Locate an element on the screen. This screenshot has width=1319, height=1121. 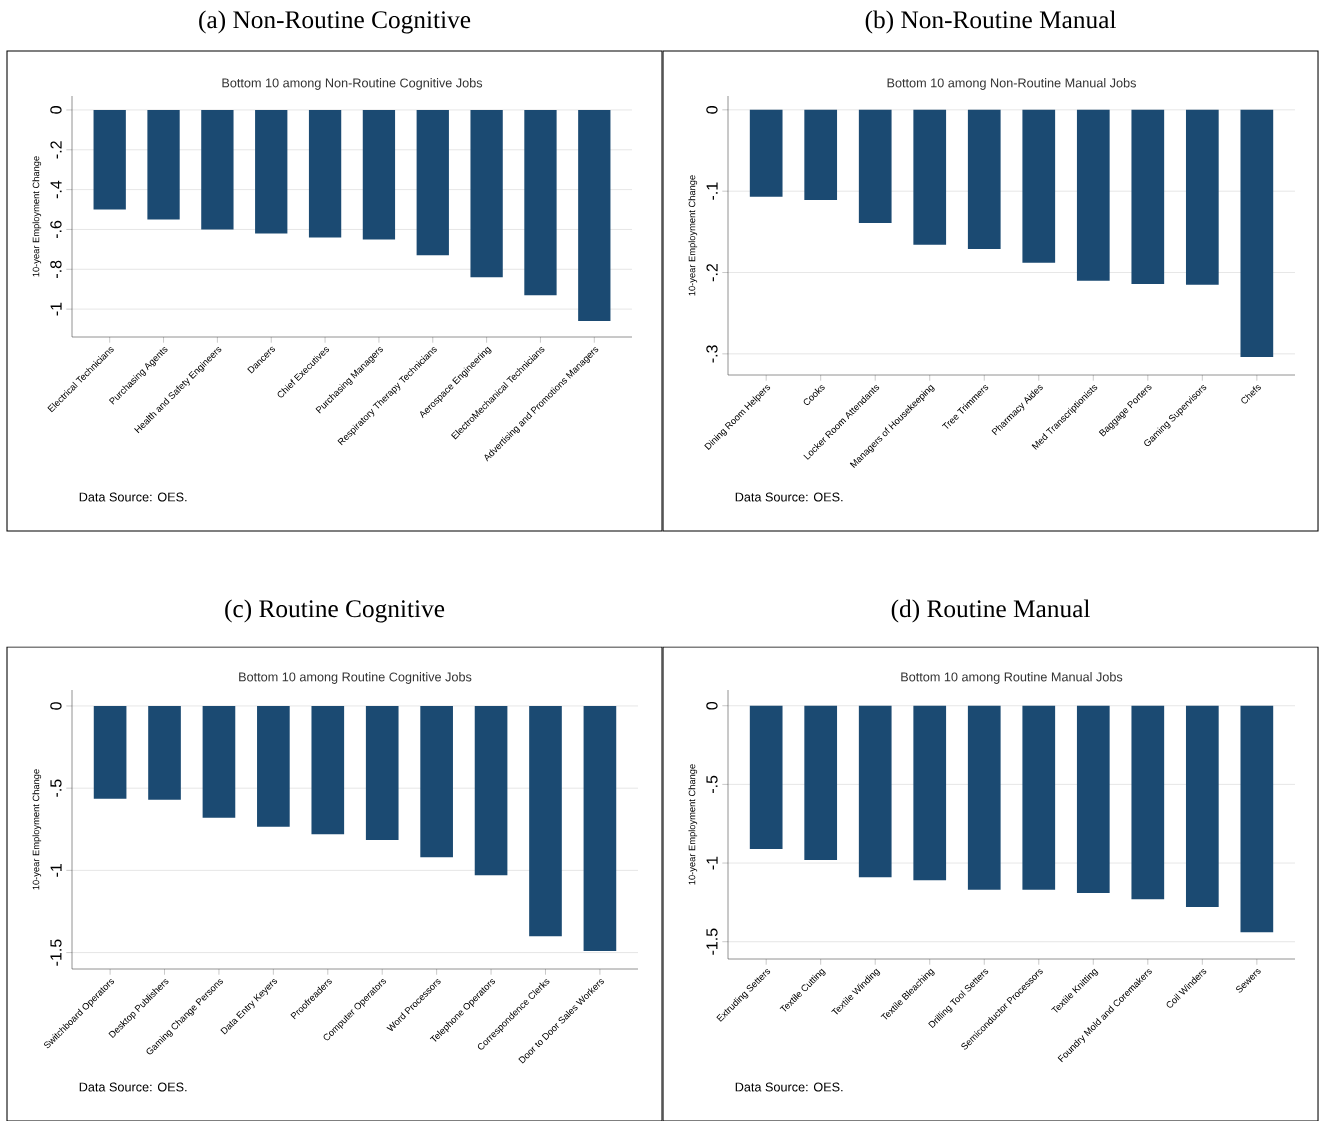
chart-title: (b) Non-Routine Manual is located at coordinates (990, 22).